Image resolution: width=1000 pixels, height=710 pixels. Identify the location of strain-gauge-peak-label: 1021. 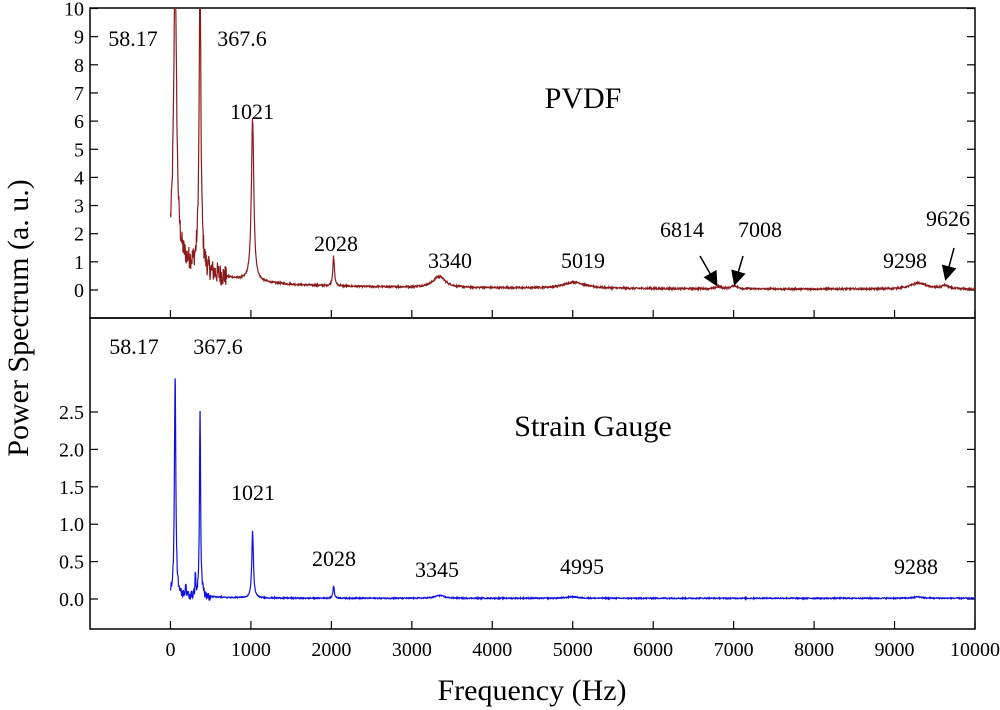
(253, 492).